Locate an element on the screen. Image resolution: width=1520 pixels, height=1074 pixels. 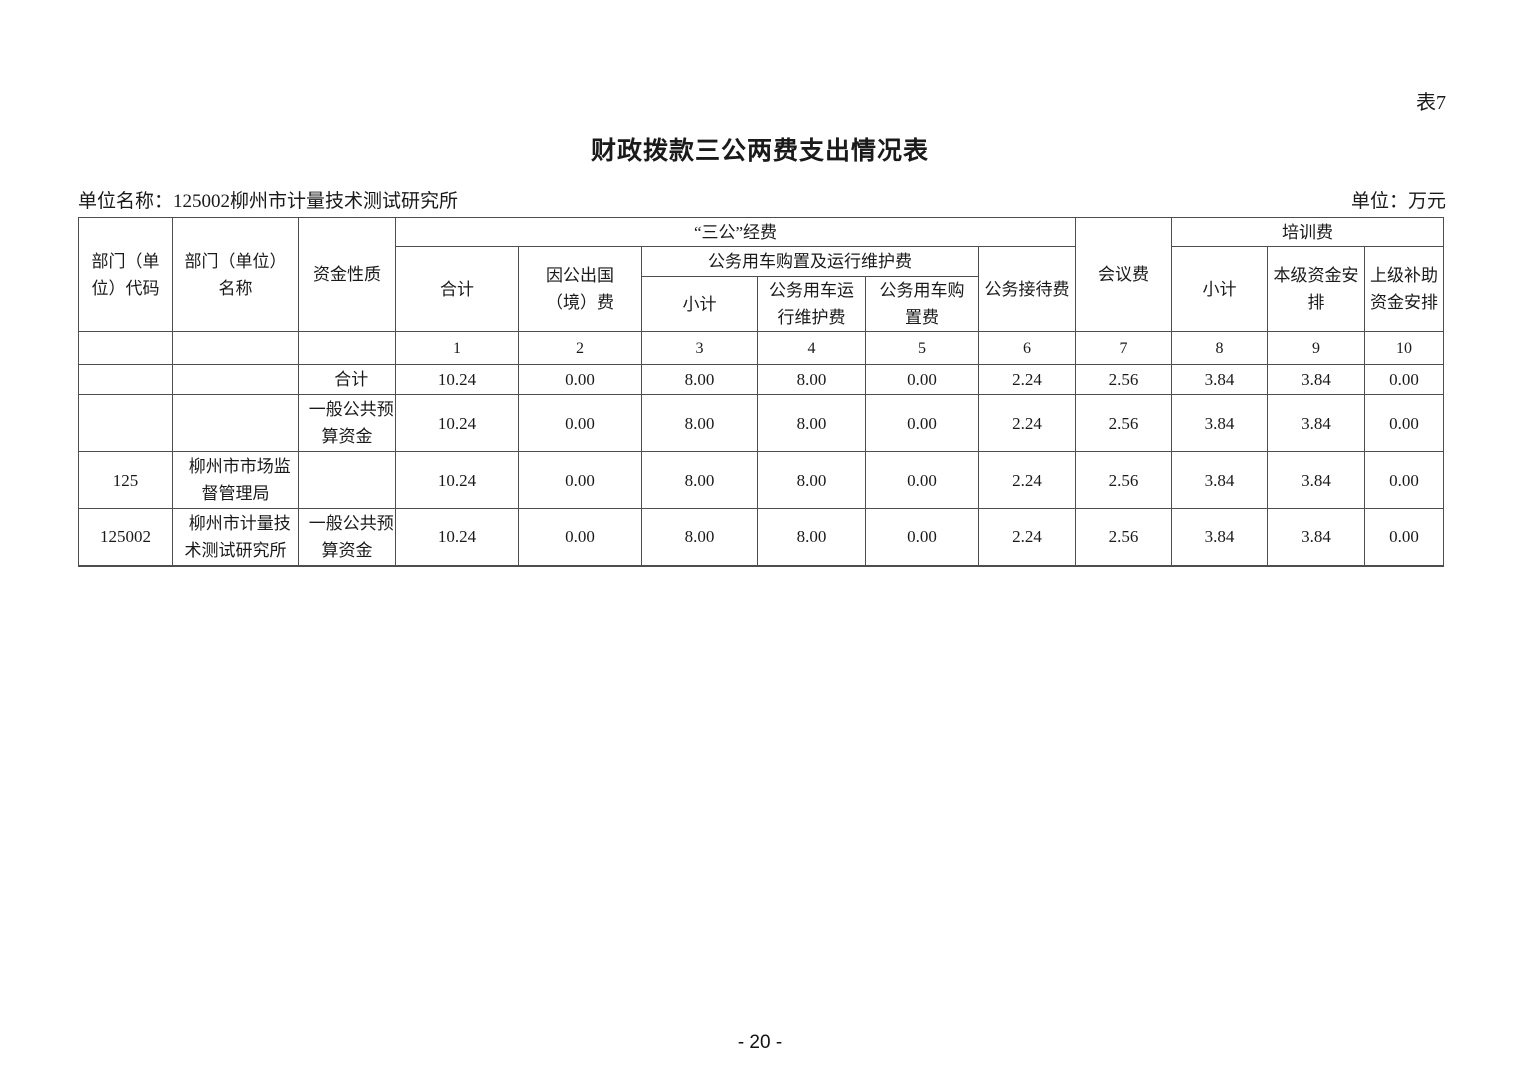
header-fund-type: 资金性质 is located at coordinates (347, 274).